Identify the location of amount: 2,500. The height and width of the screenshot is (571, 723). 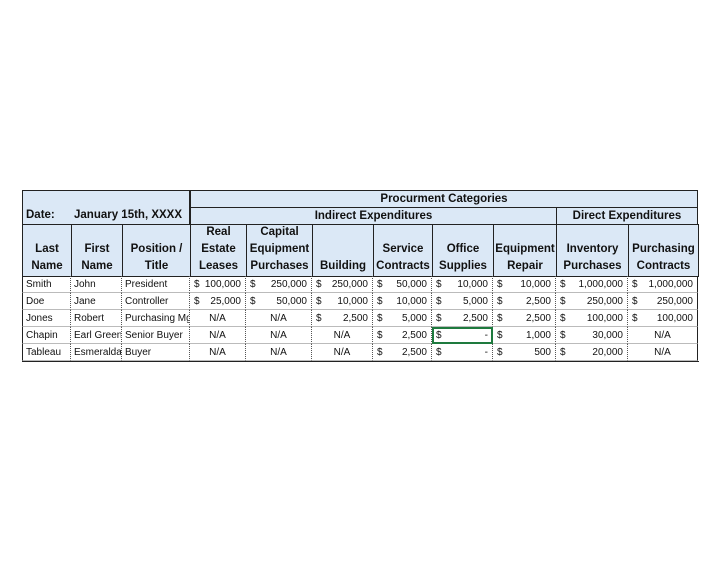
(355, 318).